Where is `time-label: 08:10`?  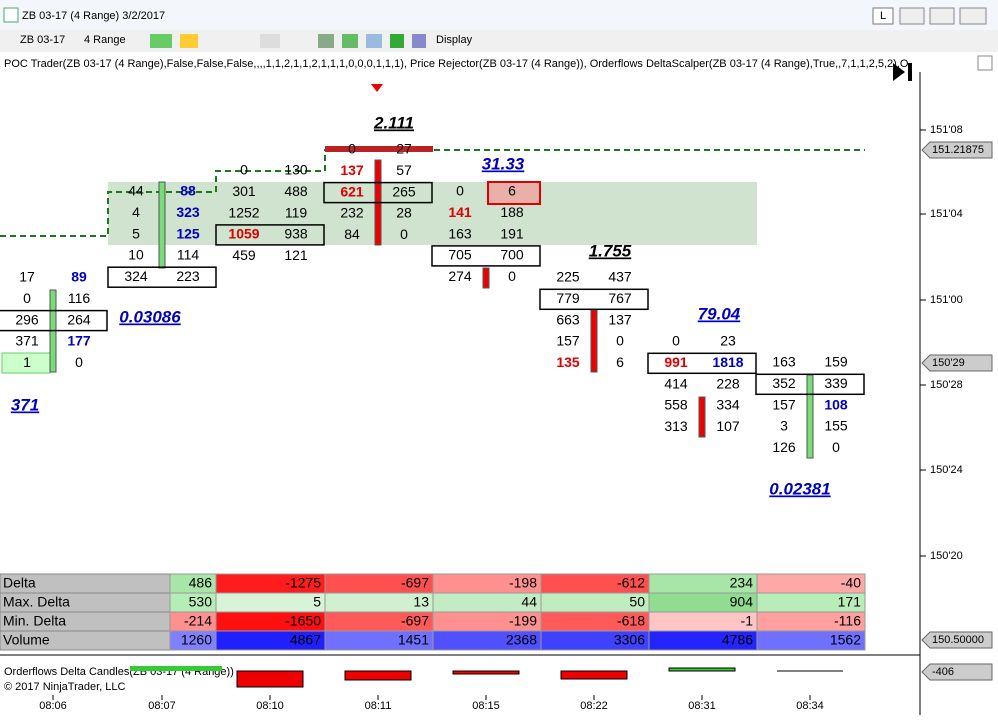 time-label: 08:10 is located at coordinates (270, 706).